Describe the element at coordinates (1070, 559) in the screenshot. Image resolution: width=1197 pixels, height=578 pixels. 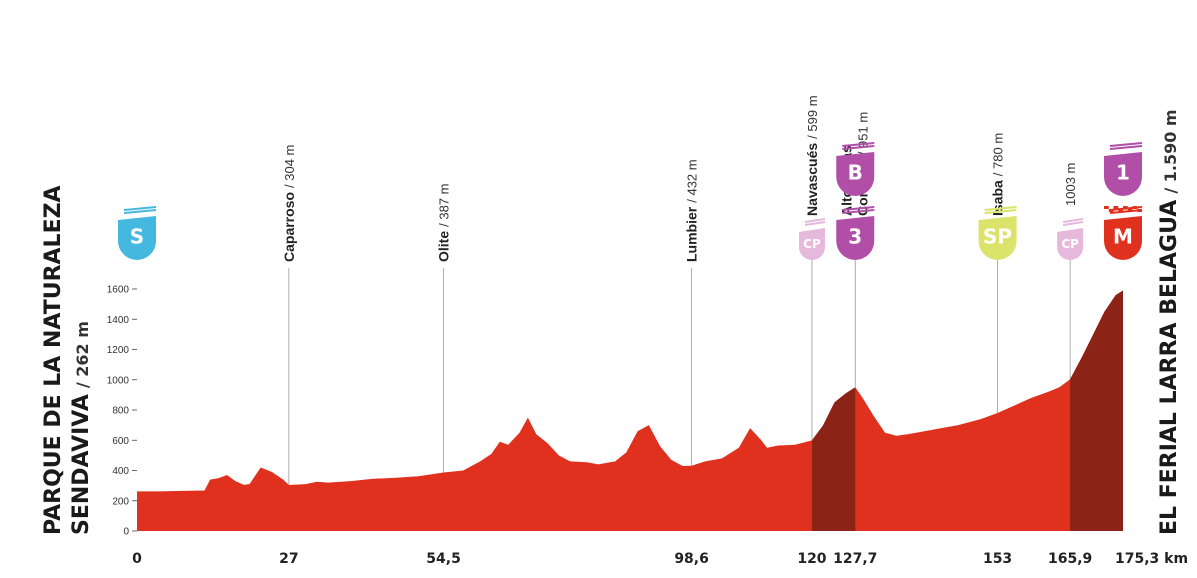
I see `x-tick-label: 165,9` at that location.